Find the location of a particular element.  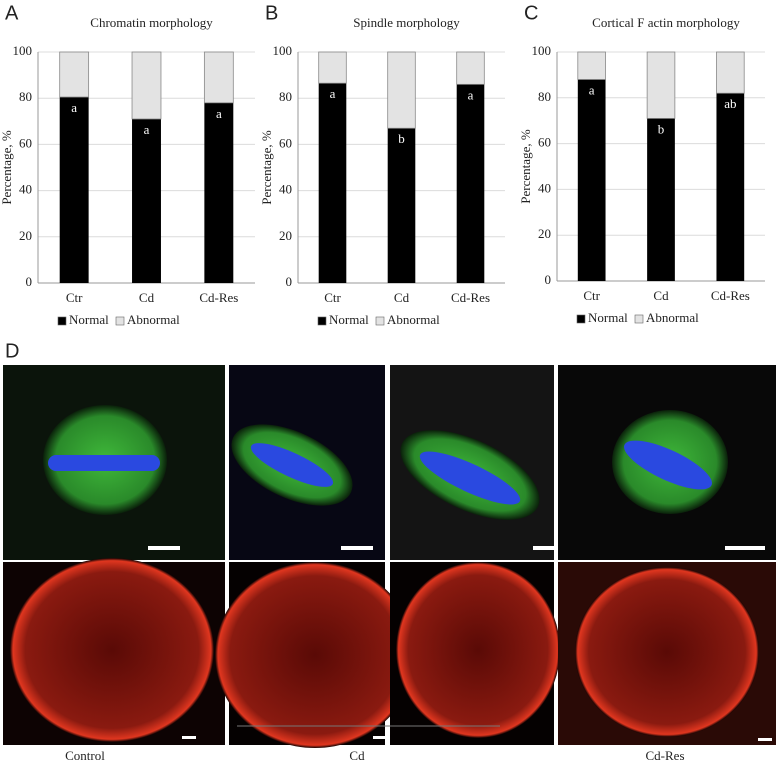

chart-title: Spindle morphology is located at coordinates (406, 22).